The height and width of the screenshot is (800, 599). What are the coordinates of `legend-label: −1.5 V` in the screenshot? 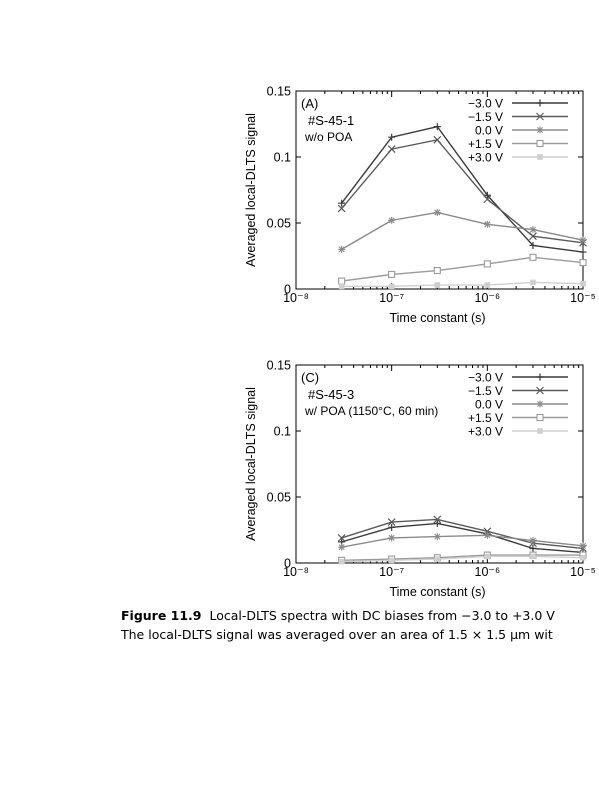 It's located at (485, 391).